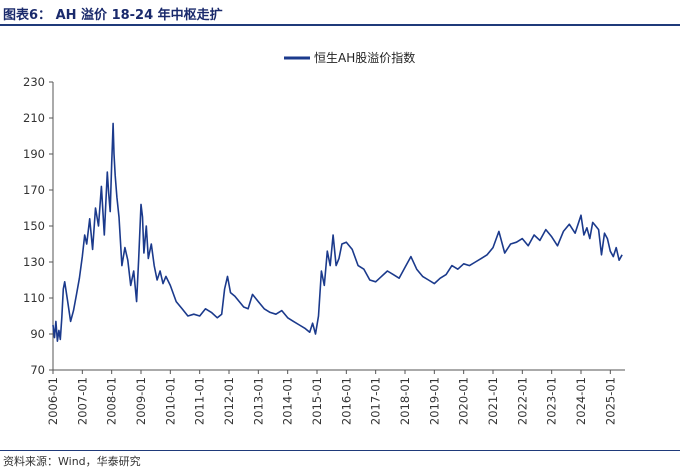  I want to click on x-tick-label: 2016-01, so click(346, 401).